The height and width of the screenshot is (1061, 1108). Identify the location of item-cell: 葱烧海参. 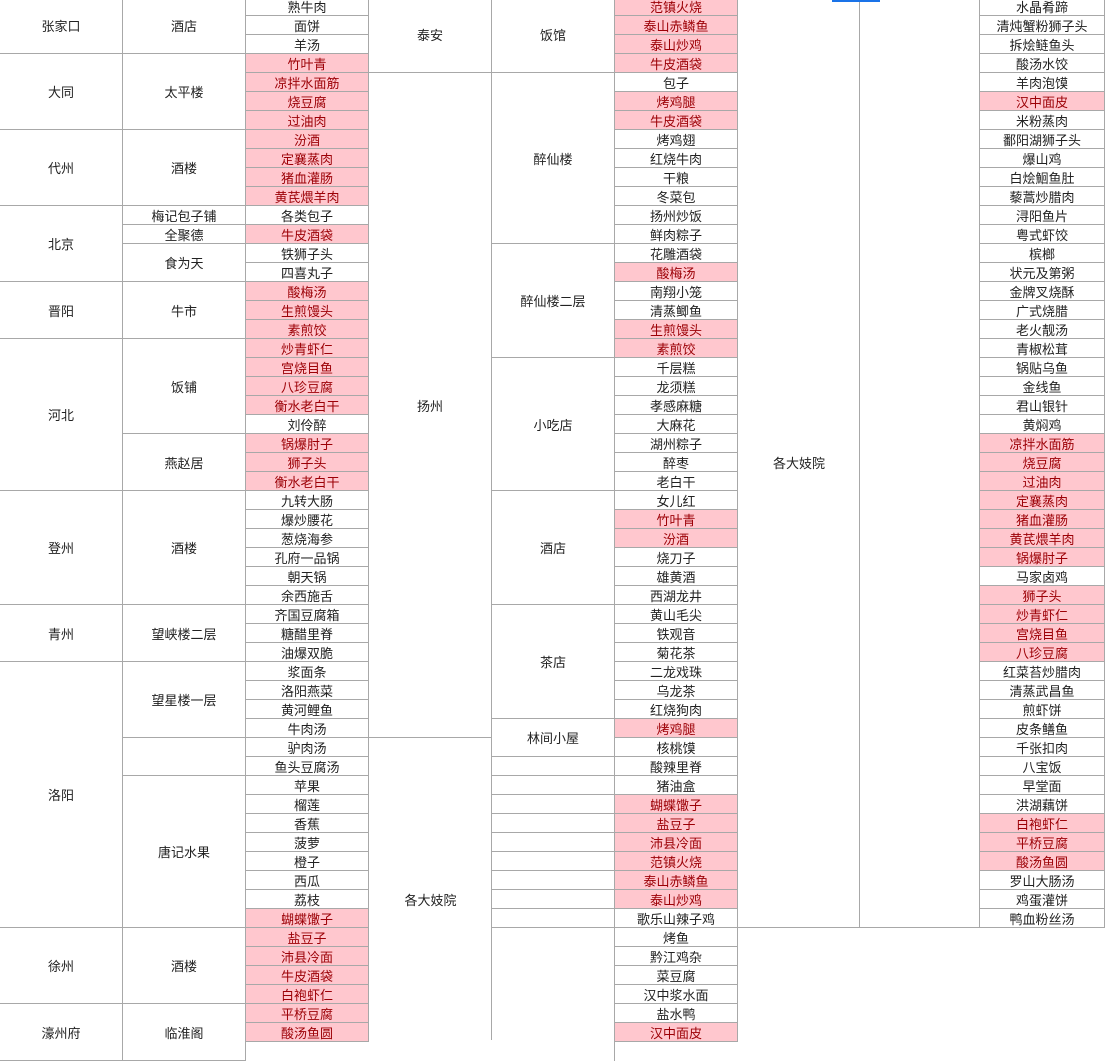
(307, 538).